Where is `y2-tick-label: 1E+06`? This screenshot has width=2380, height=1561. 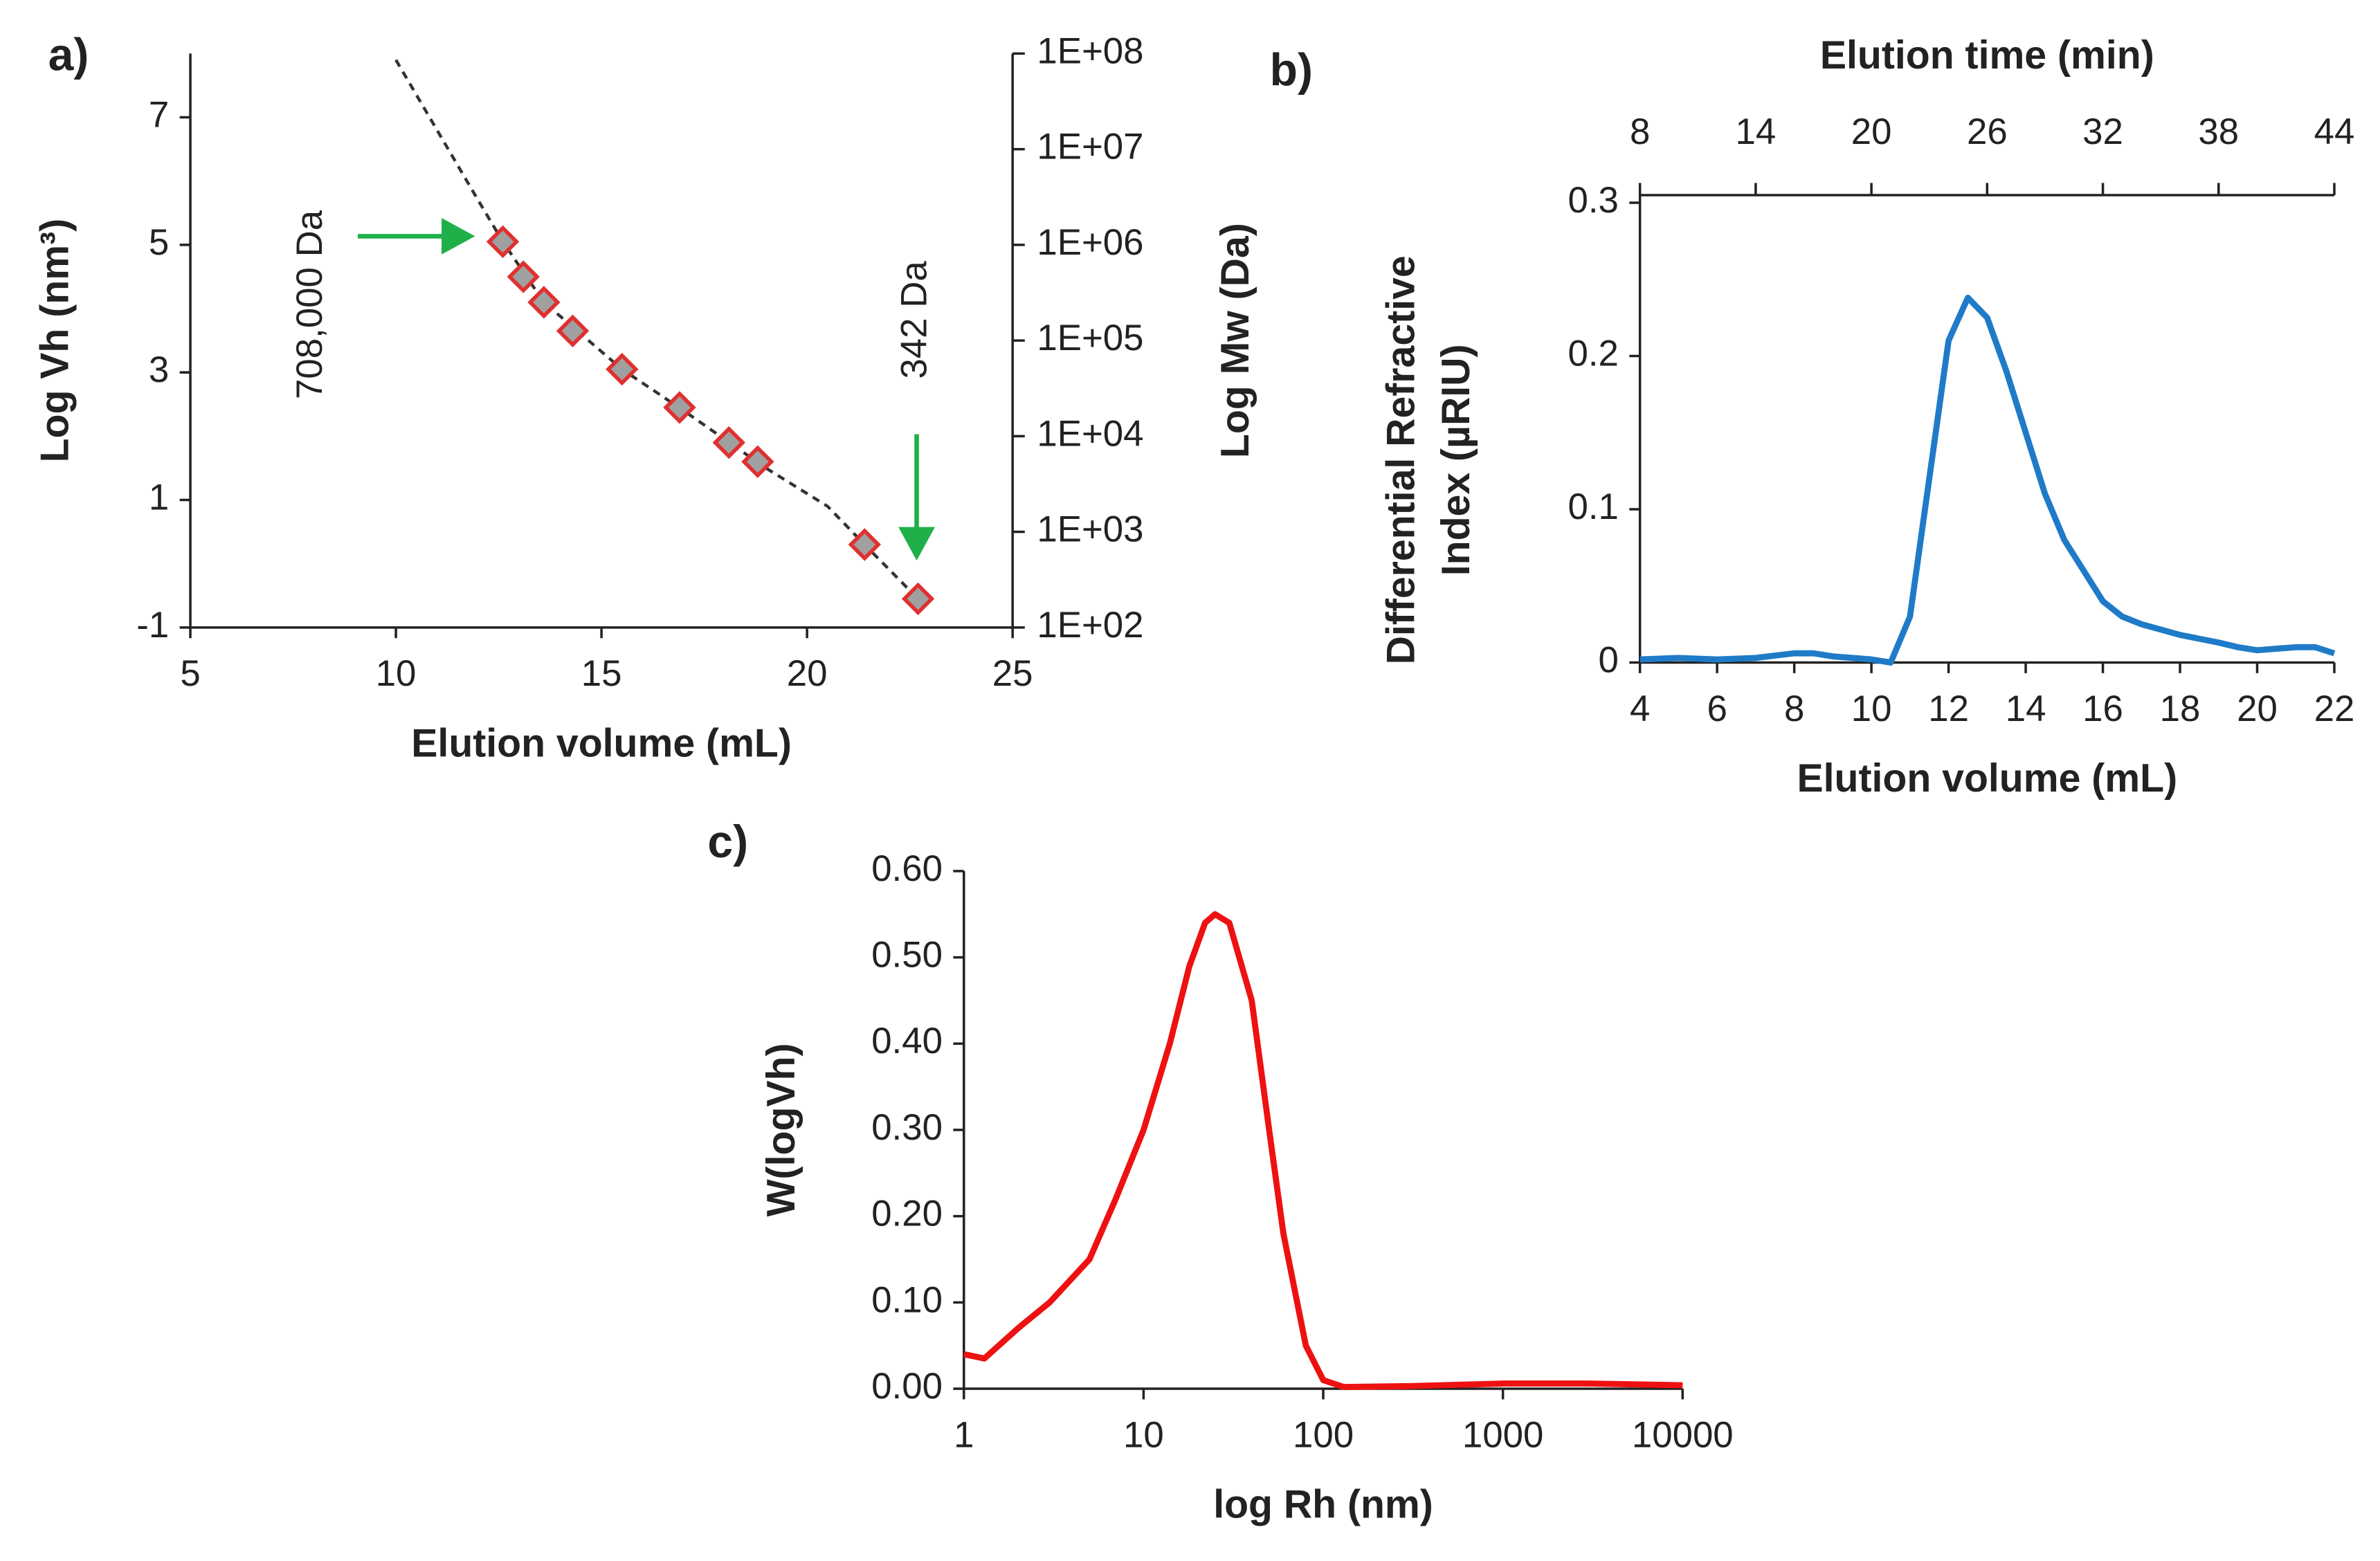
y2-tick-label: 1E+06 is located at coordinates (1090, 242).